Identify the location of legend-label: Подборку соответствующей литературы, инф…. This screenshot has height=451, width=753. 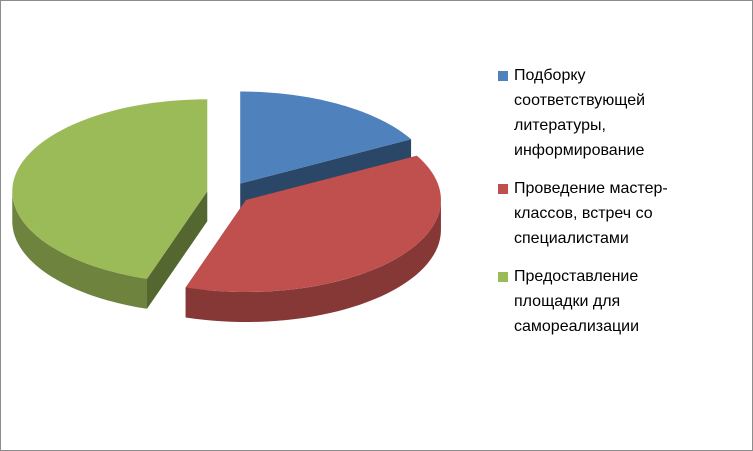
(580, 113).